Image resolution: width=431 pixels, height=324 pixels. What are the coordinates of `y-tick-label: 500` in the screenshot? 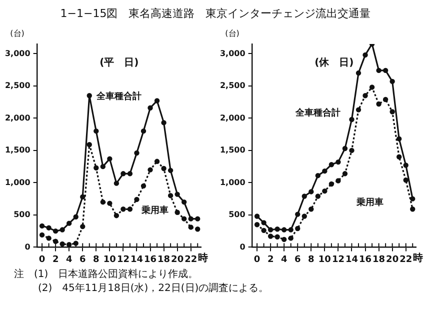 It's located at (22, 215).